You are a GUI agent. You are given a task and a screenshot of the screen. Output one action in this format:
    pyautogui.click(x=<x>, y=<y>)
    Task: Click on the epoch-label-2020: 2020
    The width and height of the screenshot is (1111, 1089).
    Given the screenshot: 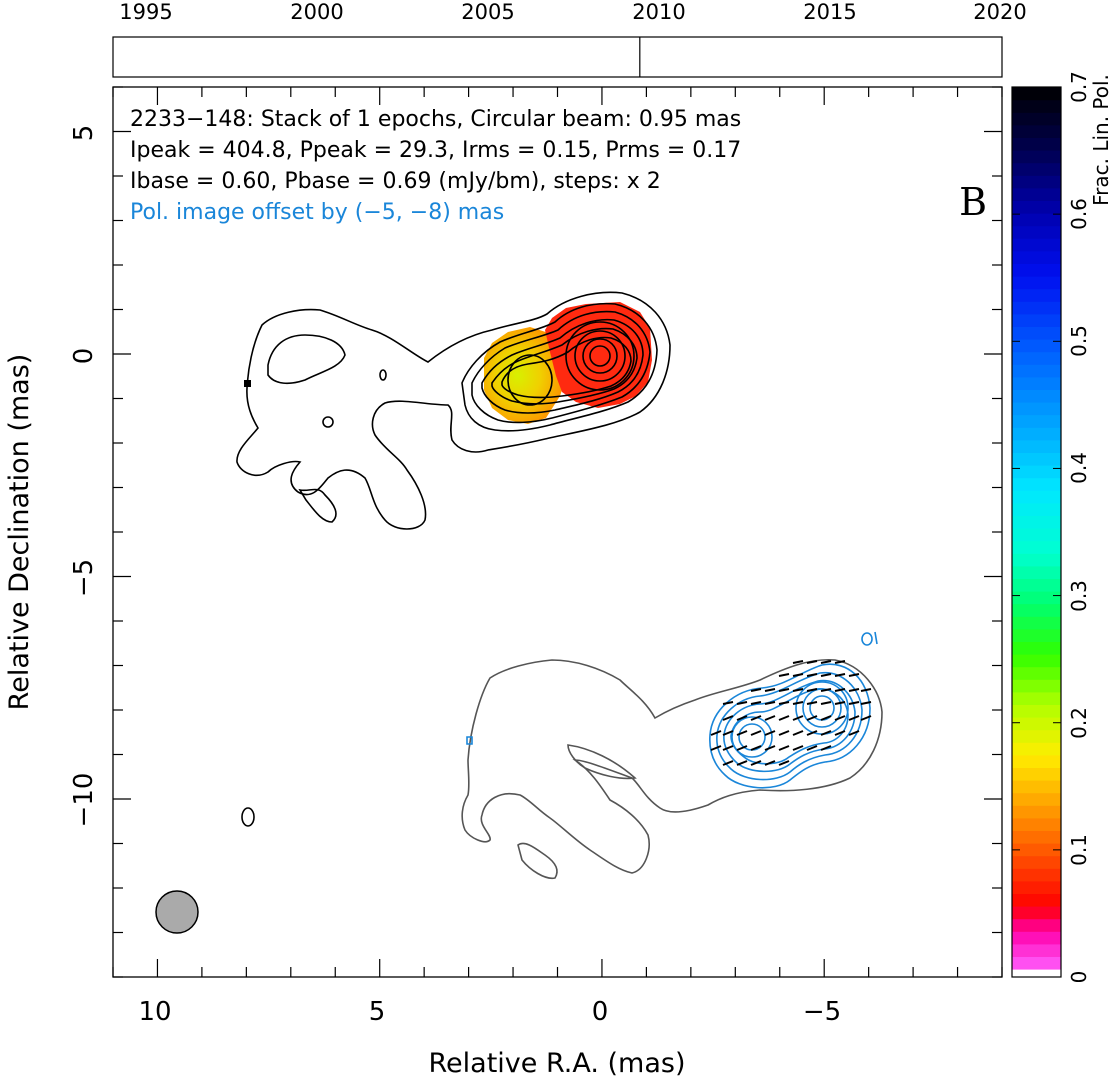 What is the action you would take?
    pyautogui.click(x=999, y=12)
    